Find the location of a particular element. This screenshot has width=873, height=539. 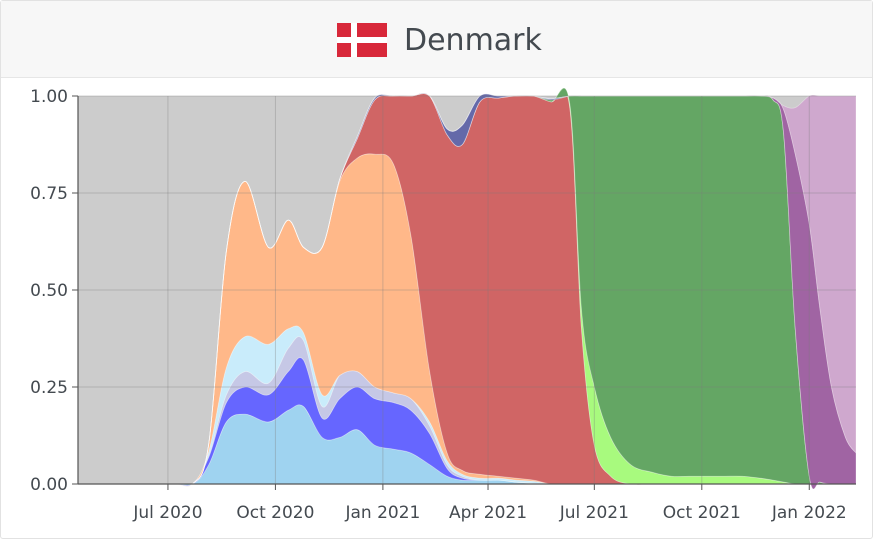

flag-cross-horizontal is located at coordinates (362, 40).